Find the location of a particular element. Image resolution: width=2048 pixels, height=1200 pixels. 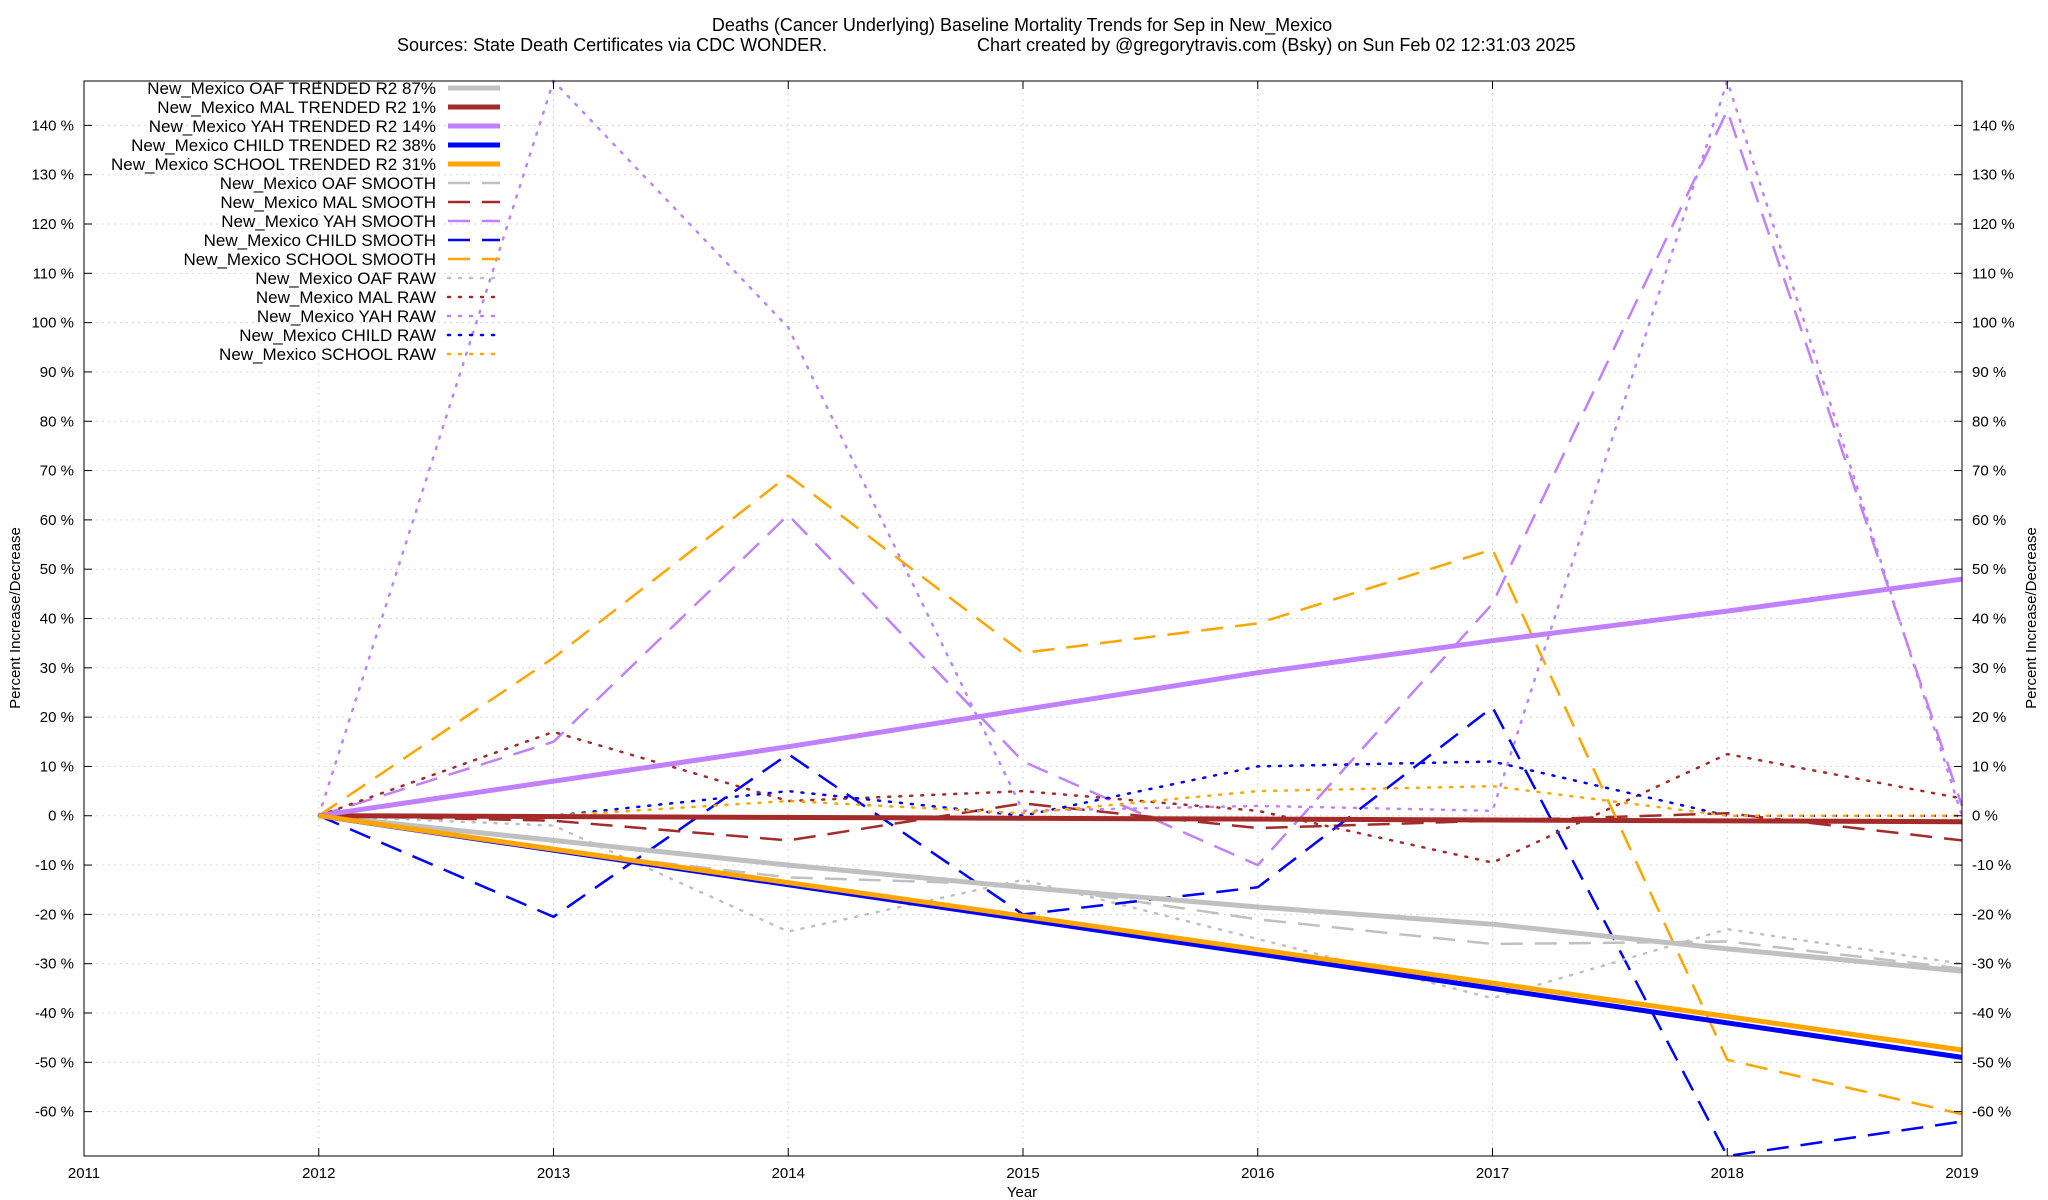

y-tick-label-right: -20 % is located at coordinates (1991, 914).